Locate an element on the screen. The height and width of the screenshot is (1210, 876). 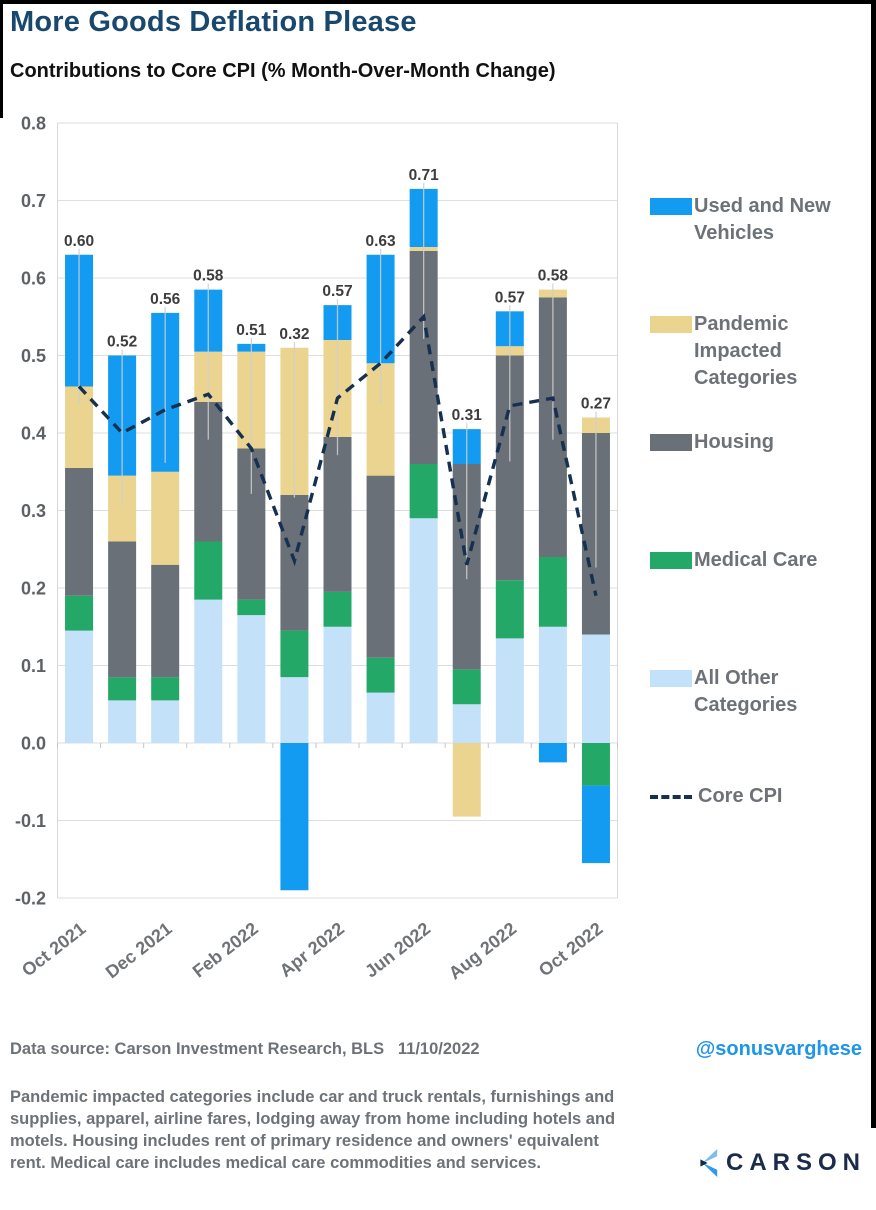
svg-text: Jun 2022 is located at coordinates (397, 949).